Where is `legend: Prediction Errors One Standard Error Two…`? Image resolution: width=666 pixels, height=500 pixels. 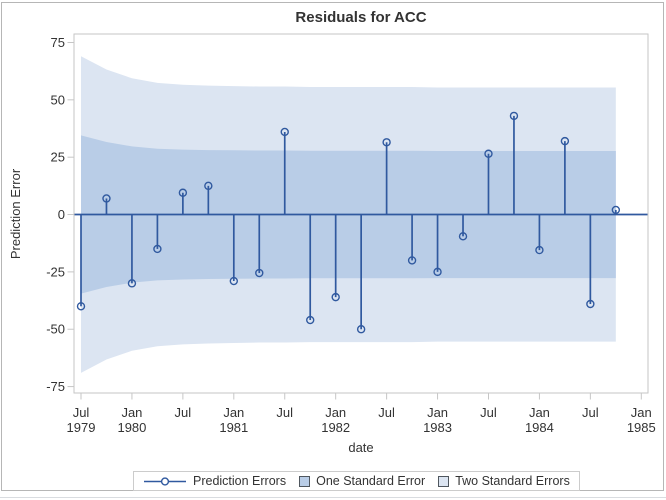
legend: Prediction Errors One Standard Error Two… is located at coordinates (356, 481).